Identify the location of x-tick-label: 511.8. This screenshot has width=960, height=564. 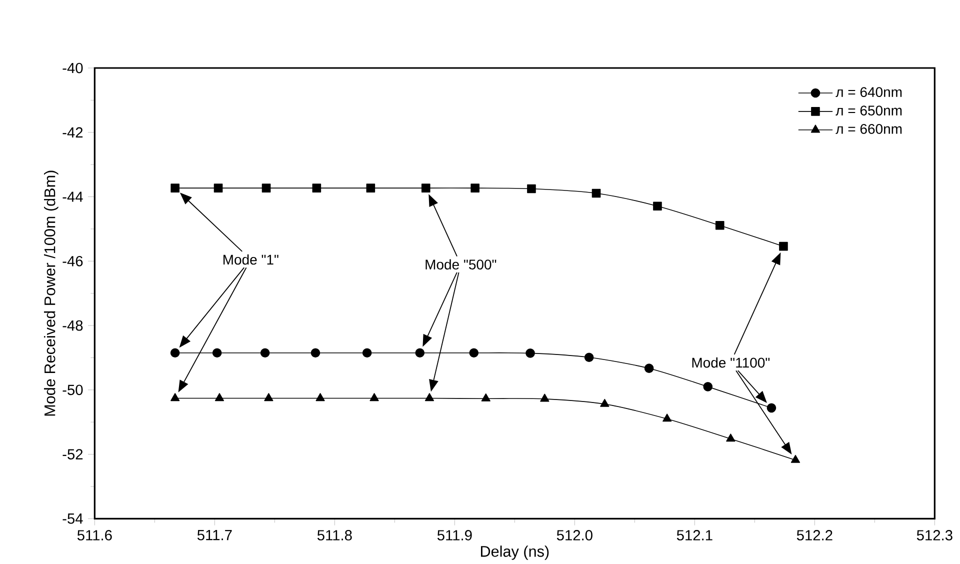
(334, 535).